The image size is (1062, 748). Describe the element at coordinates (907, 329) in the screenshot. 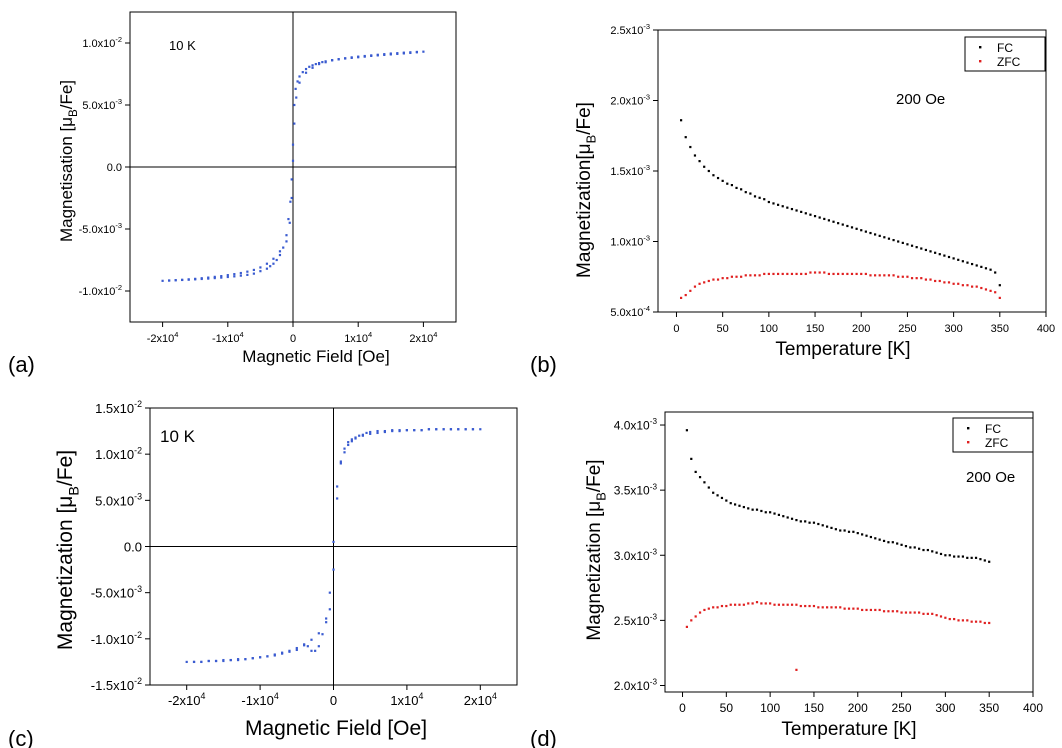

I see `x-tick-label: 250` at that location.